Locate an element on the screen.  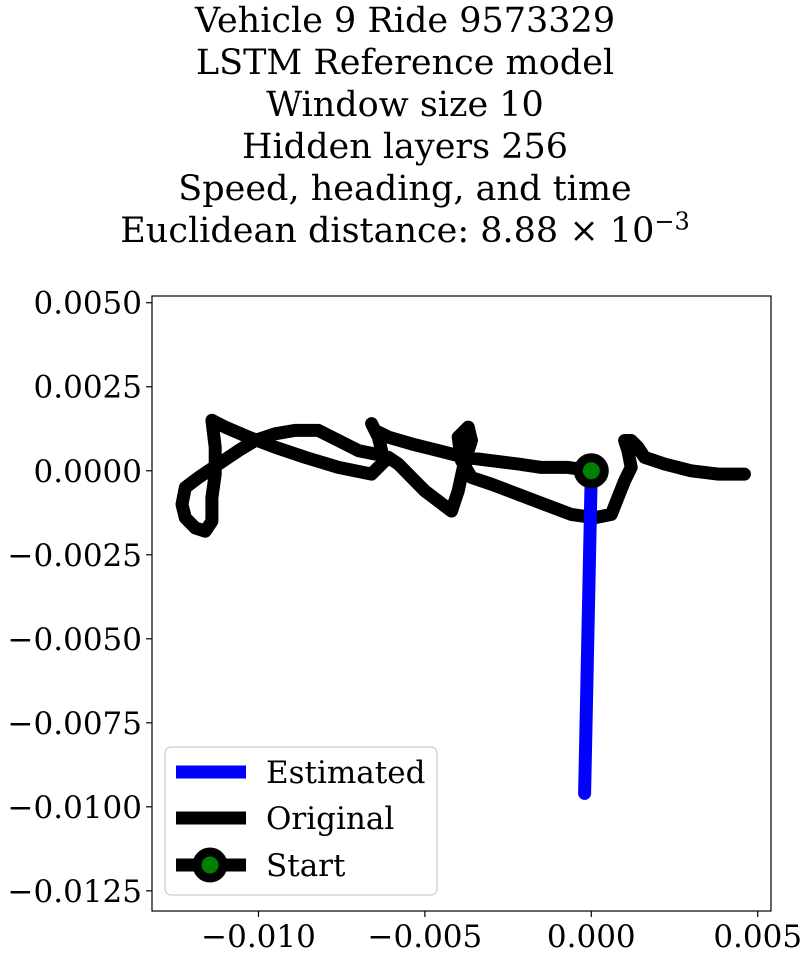
title-line-2: LSTM Reference model is located at coordinates (405, 63).